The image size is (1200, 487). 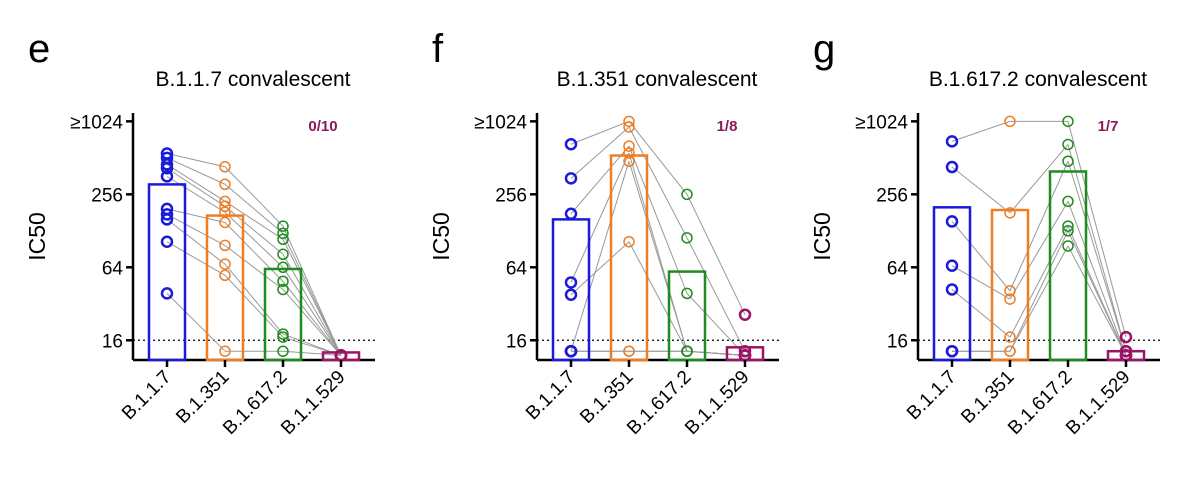 I want to click on annotation: 1/7, so click(x=1108, y=126).